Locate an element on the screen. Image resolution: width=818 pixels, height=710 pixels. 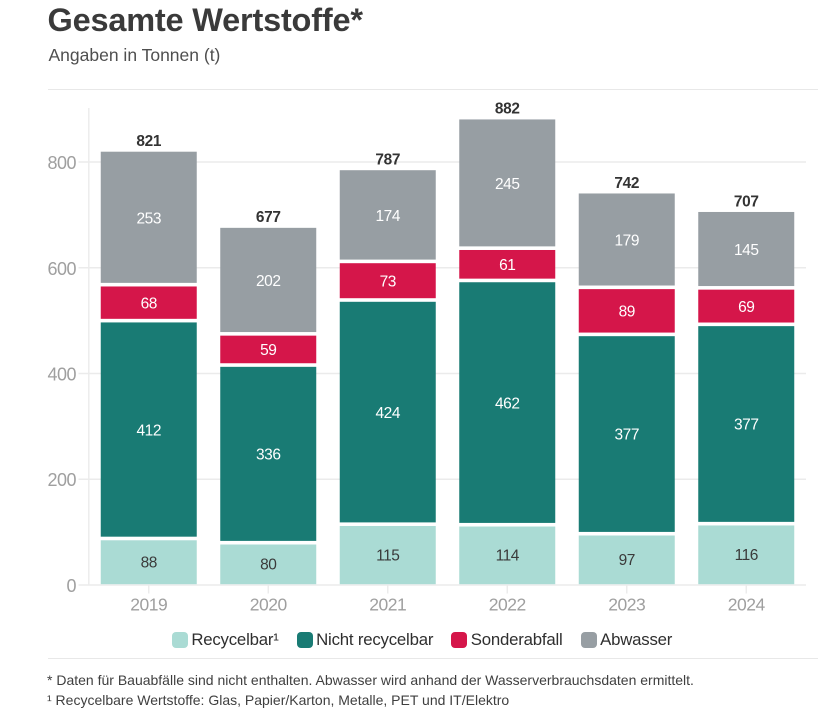
svg-text: 0 is located at coordinates (71, 586).